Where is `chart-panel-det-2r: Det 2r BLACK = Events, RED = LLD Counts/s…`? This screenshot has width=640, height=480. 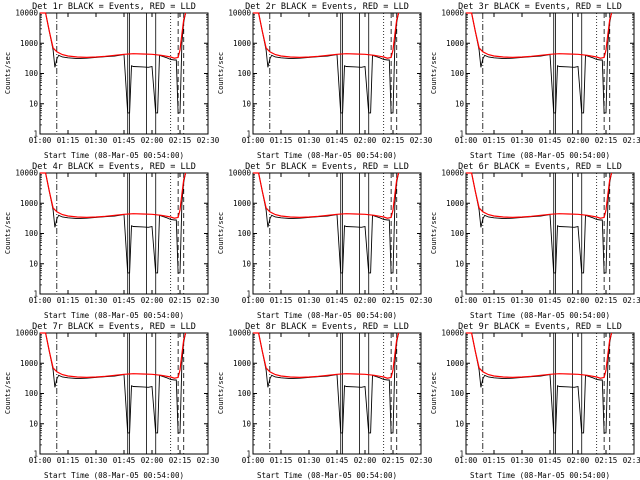 chart-panel-det-2r: Det 2r BLACK = Events, RED = LLD Counts/s… is located at coordinates (325, 81).